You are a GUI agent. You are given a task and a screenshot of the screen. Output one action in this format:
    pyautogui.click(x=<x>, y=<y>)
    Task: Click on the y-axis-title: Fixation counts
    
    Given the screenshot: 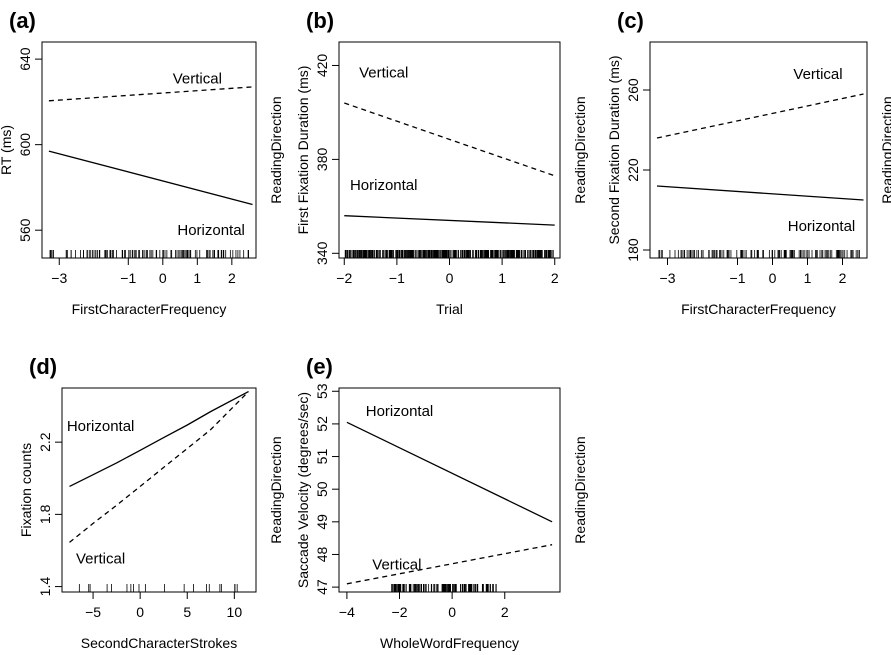 What is the action you would take?
    pyautogui.click(x=26, y=490)
    